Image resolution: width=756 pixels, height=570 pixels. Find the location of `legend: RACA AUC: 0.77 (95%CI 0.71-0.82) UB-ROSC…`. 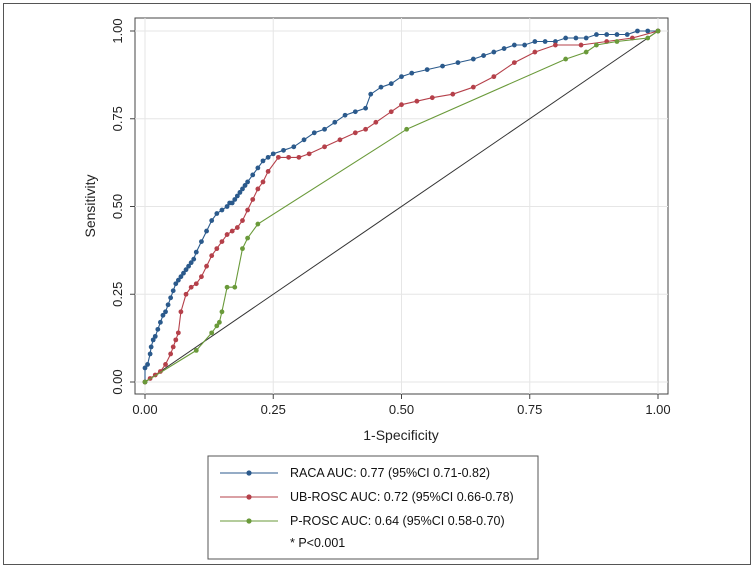

legend: RACA AUC: 0.77 (95%CI 0.71-0.82) UB-ROSC… is located at coordinates (373, 507).